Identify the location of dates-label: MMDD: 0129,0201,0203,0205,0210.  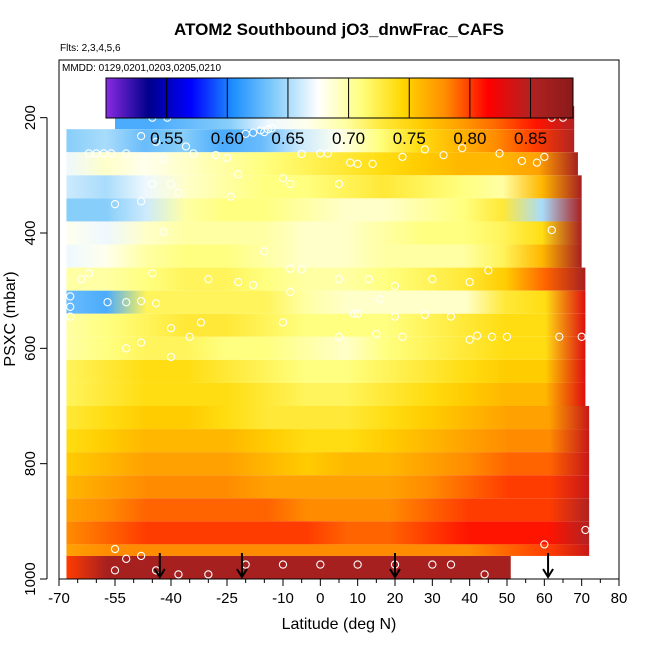
(141, 68).